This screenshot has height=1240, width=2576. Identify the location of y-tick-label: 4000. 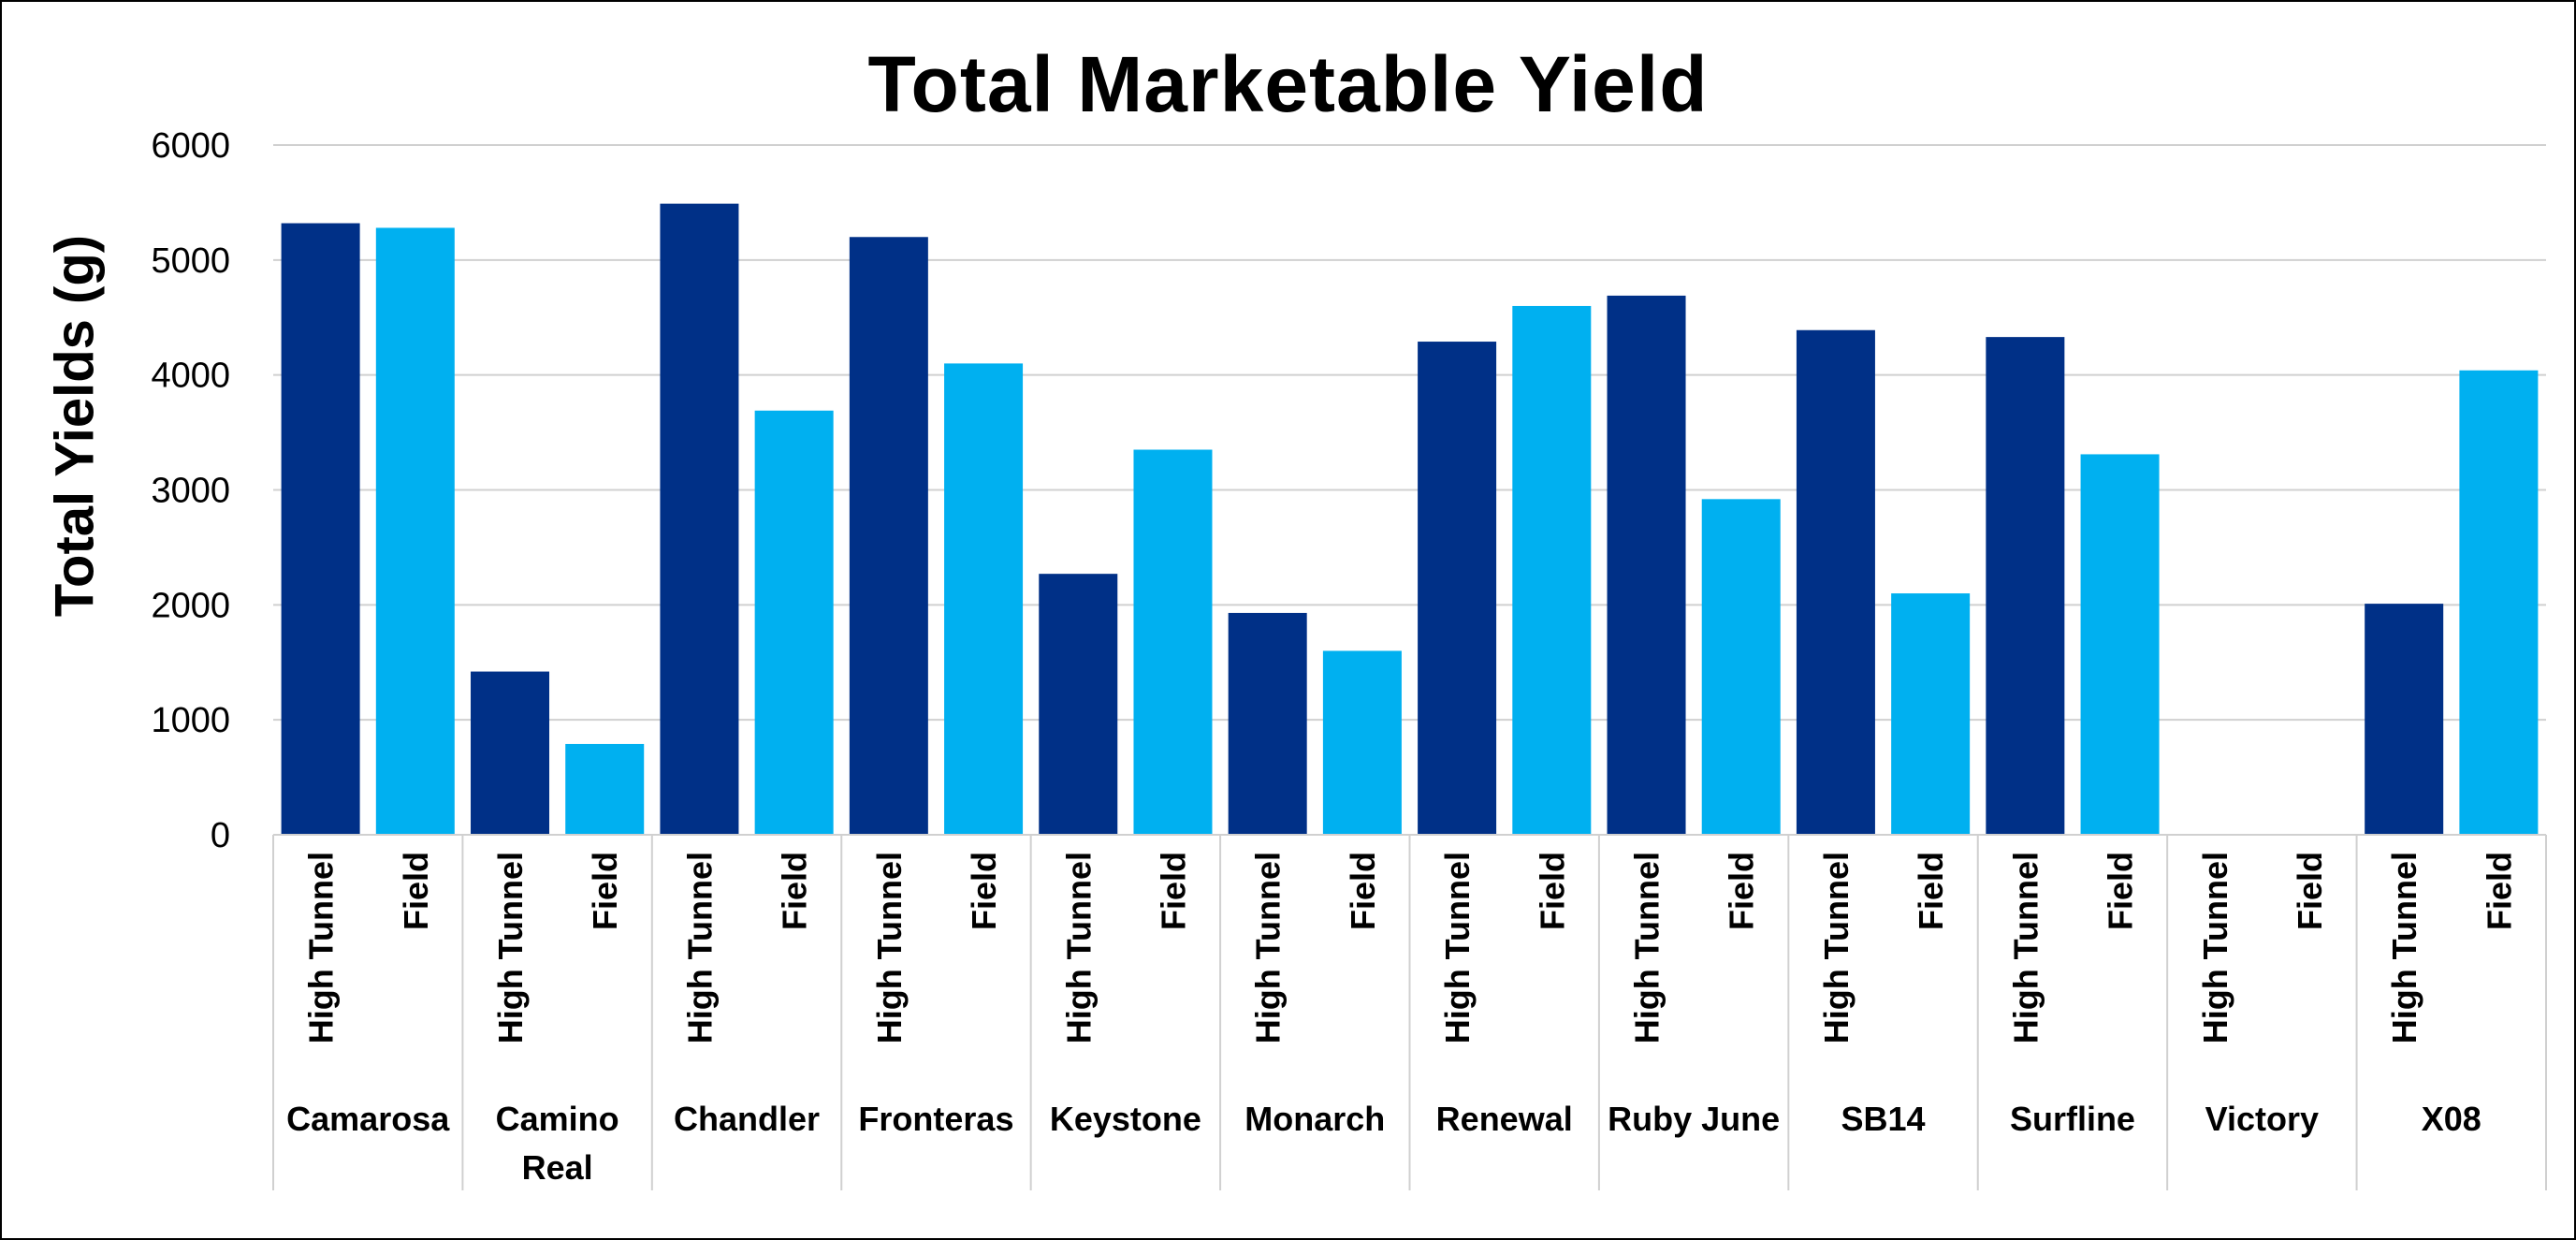
(190, 376).